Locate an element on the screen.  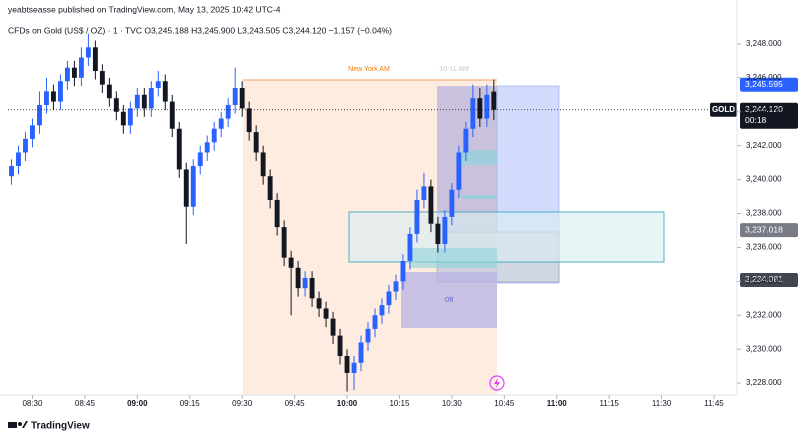
x-tick-label: 11:00 is located at coordinates (557, 403).